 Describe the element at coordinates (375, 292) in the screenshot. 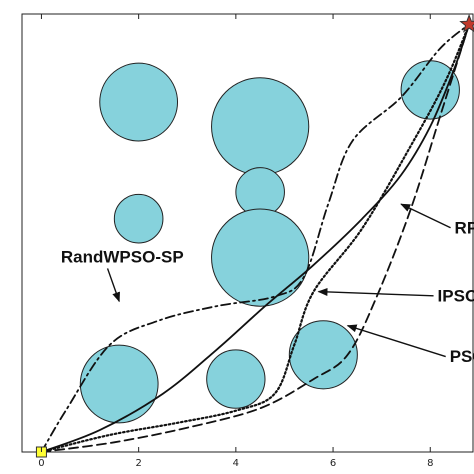

I see `series-arrow-ipso` at that location.